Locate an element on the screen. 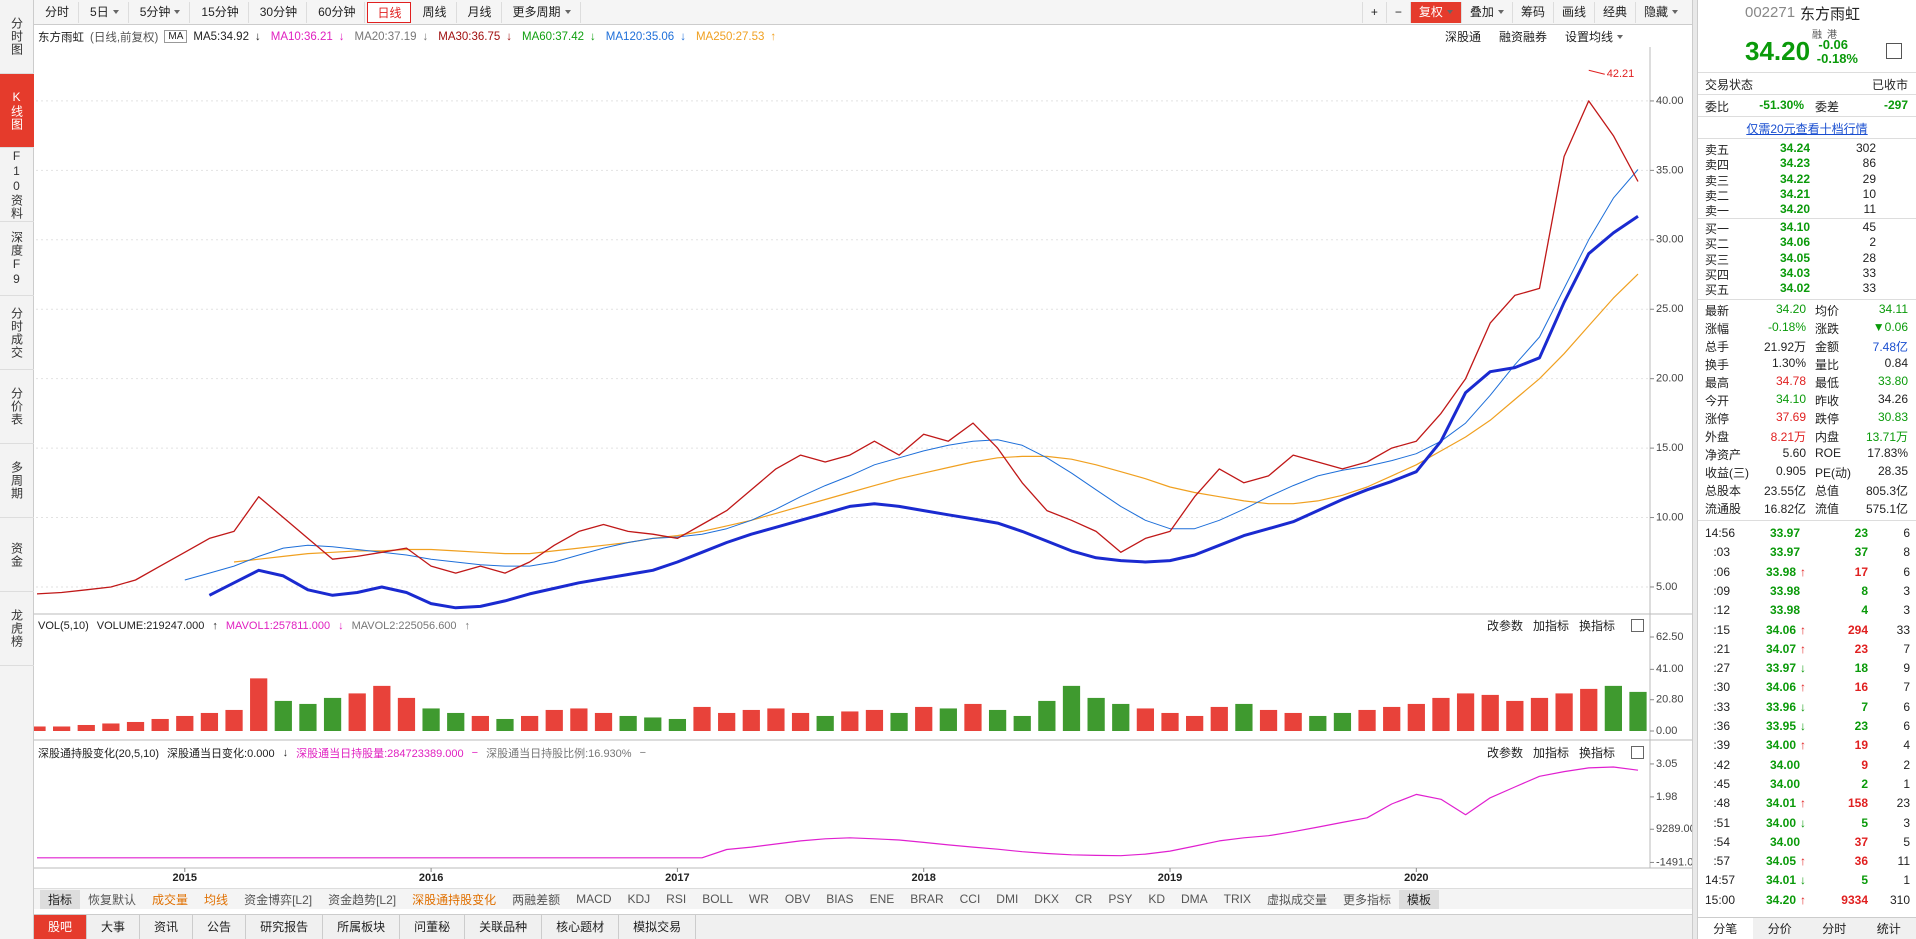 Image resolution: width=1916 pixels, height=939 pixels. period-button: 30分钟 is located at coordinates (279, 12).